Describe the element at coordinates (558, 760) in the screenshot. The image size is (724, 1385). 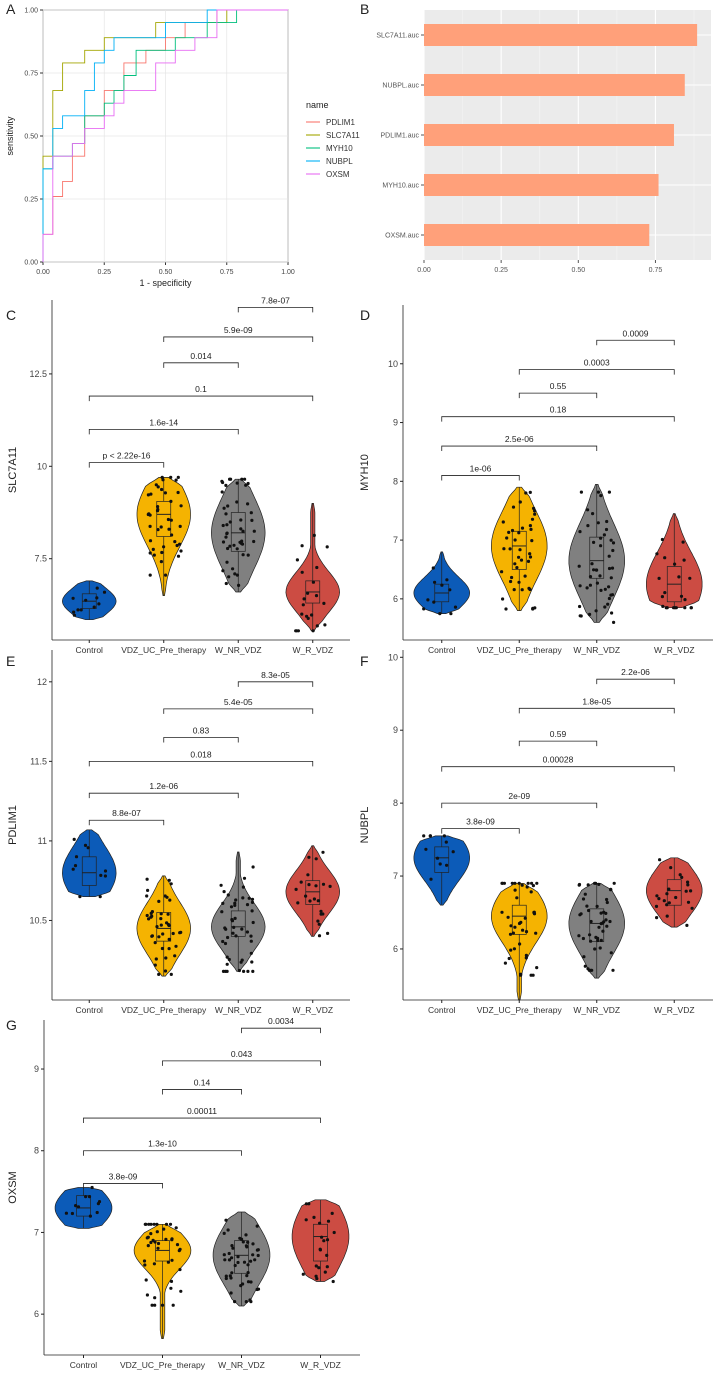
I see `p-value-label: 0.00028` at that location.